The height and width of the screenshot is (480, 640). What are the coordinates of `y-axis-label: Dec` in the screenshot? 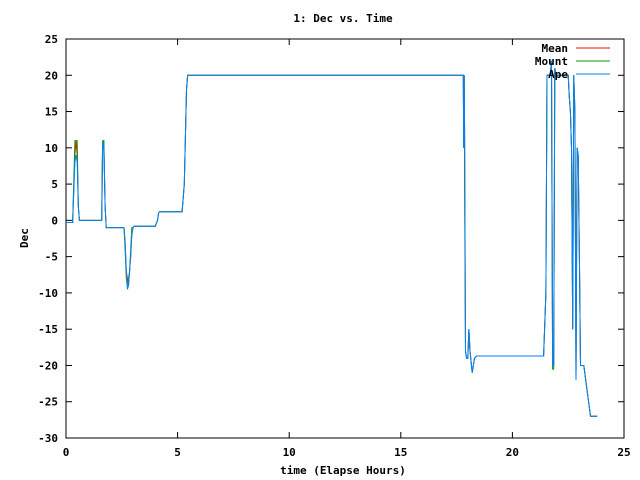 It's located at (24, 238).